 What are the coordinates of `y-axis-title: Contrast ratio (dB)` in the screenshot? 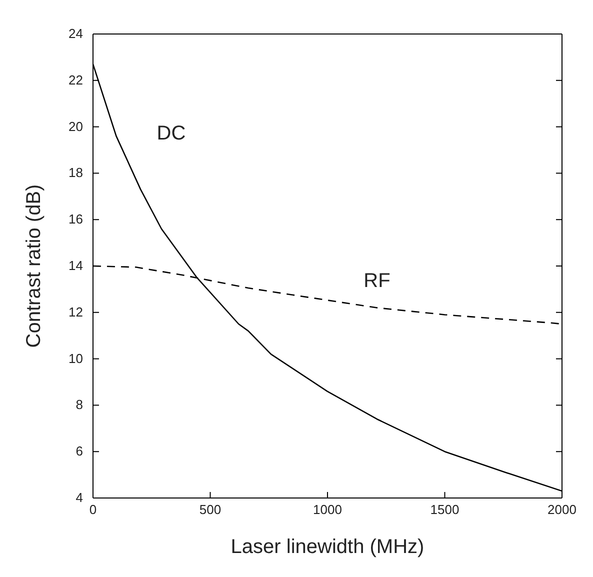 It's located at (34, 266).